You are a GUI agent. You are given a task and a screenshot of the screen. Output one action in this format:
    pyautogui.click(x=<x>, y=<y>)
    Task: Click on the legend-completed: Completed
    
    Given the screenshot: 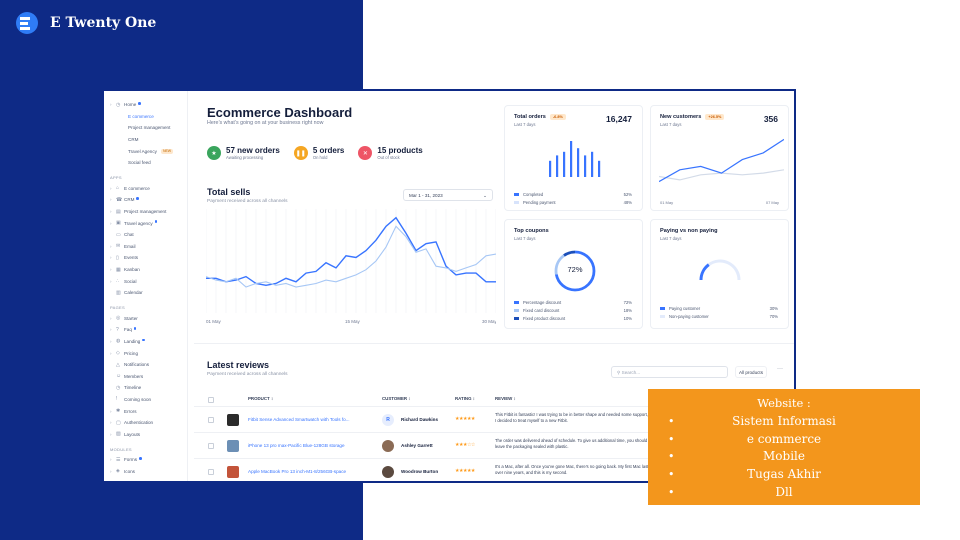 What is the action you would take?
    pyautogui.click(x=528, y=194)
    